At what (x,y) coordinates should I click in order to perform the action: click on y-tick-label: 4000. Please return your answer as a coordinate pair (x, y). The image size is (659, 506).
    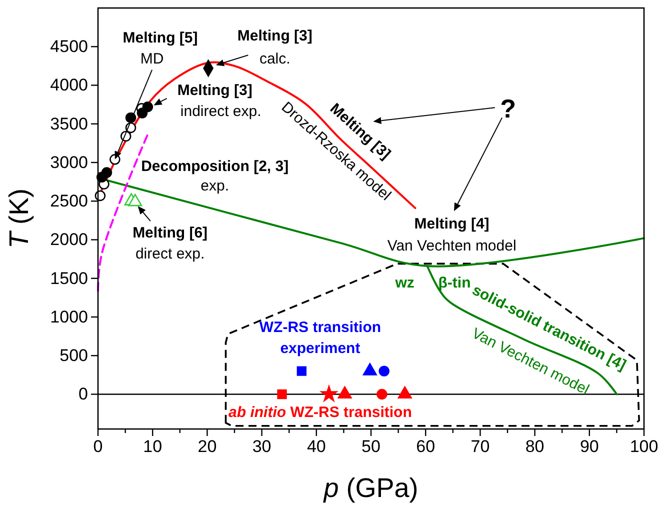
    Looking at the image, I should click on (69, 85).